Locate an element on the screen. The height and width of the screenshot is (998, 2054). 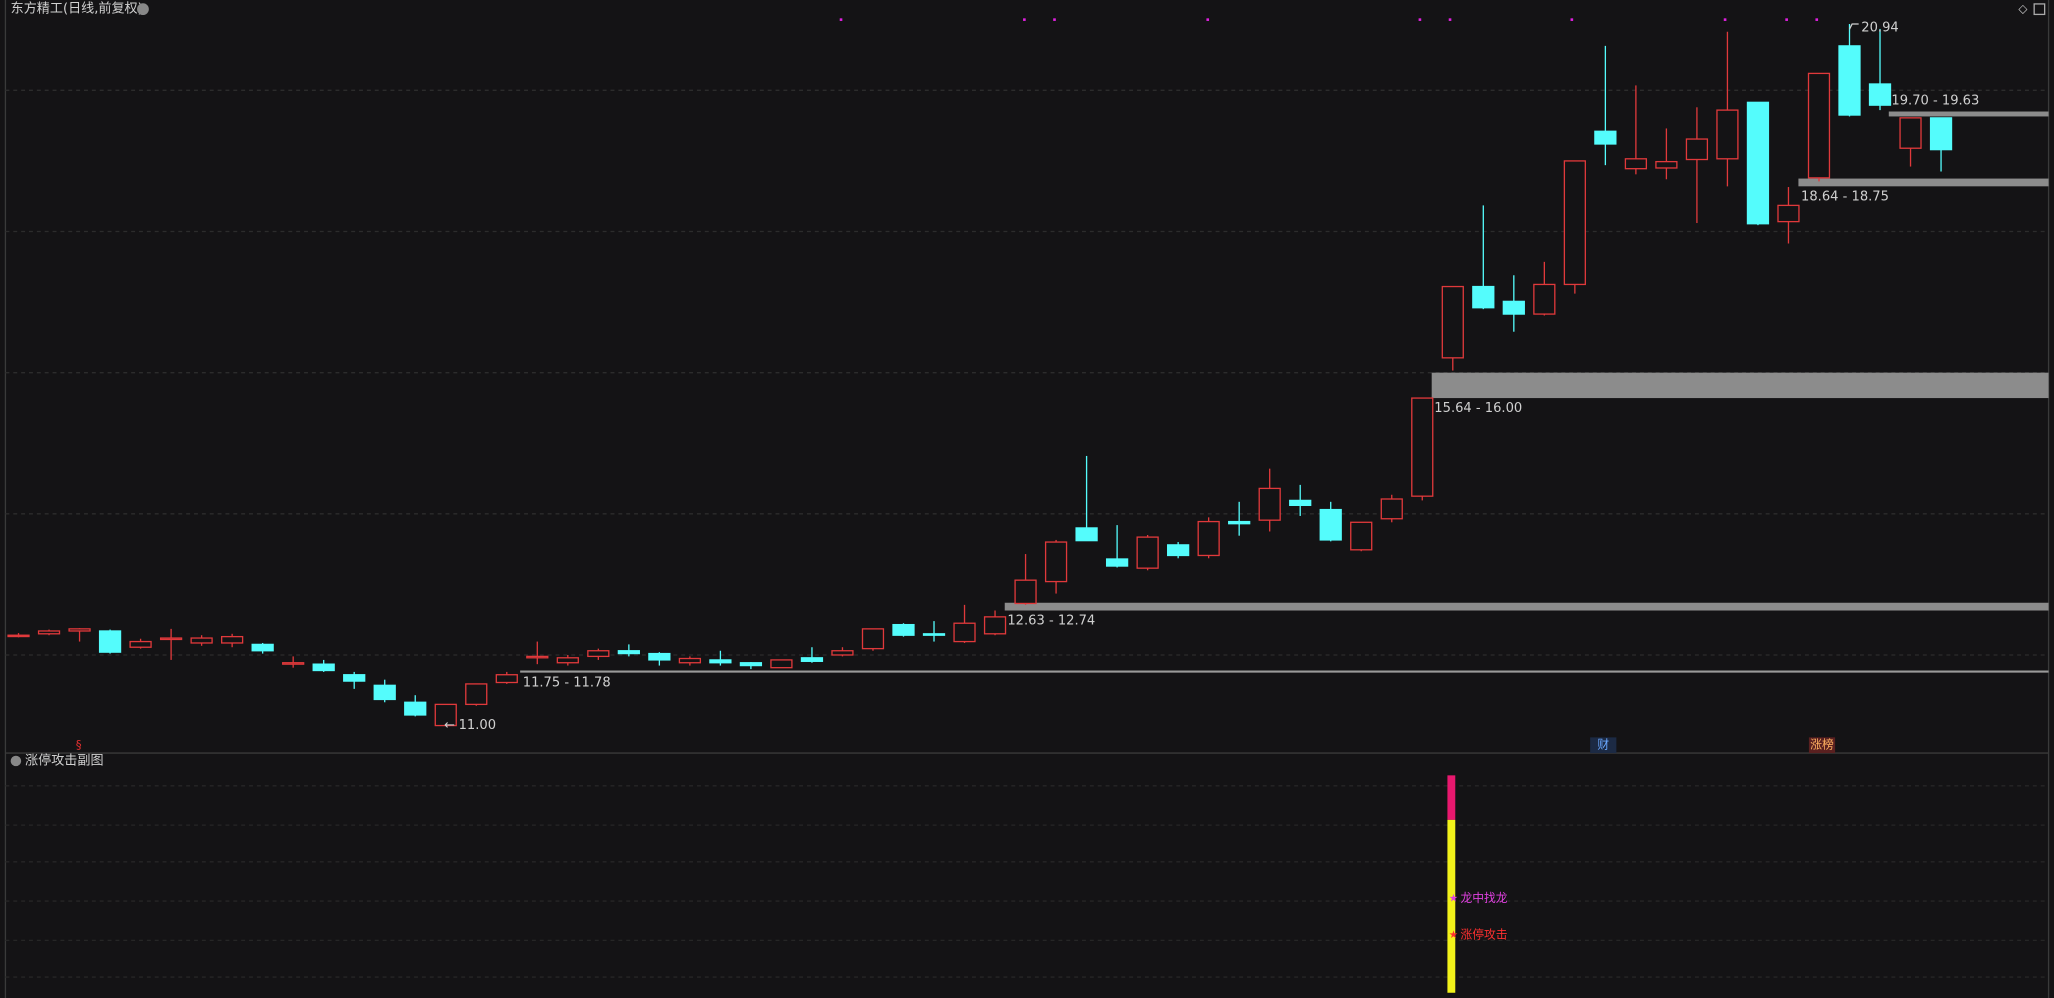
window-button is located at coordinates (2039, 9).